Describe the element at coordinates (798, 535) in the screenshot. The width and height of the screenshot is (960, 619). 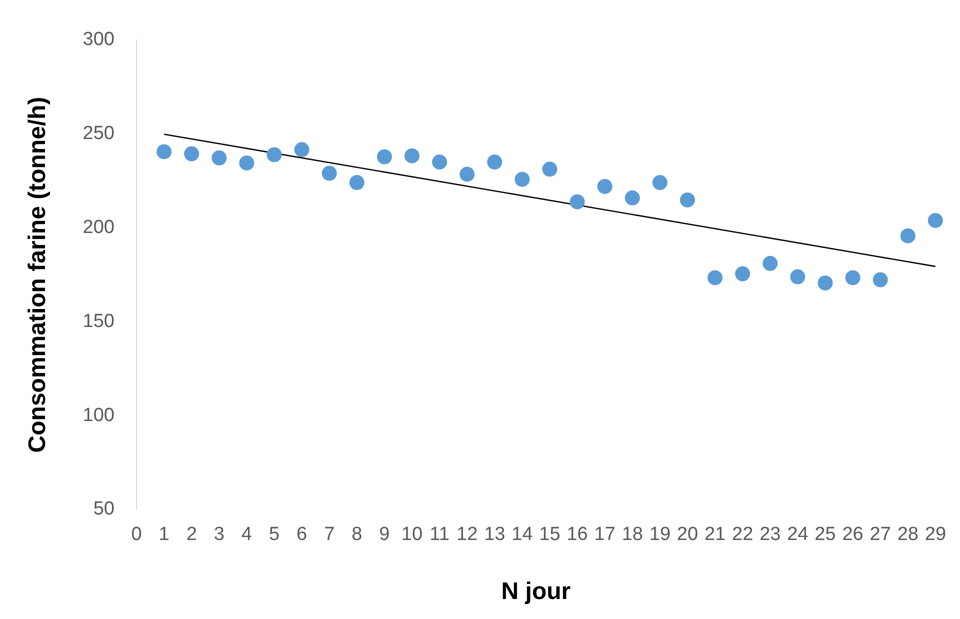
I see `x-tick-label: 24` at that location.